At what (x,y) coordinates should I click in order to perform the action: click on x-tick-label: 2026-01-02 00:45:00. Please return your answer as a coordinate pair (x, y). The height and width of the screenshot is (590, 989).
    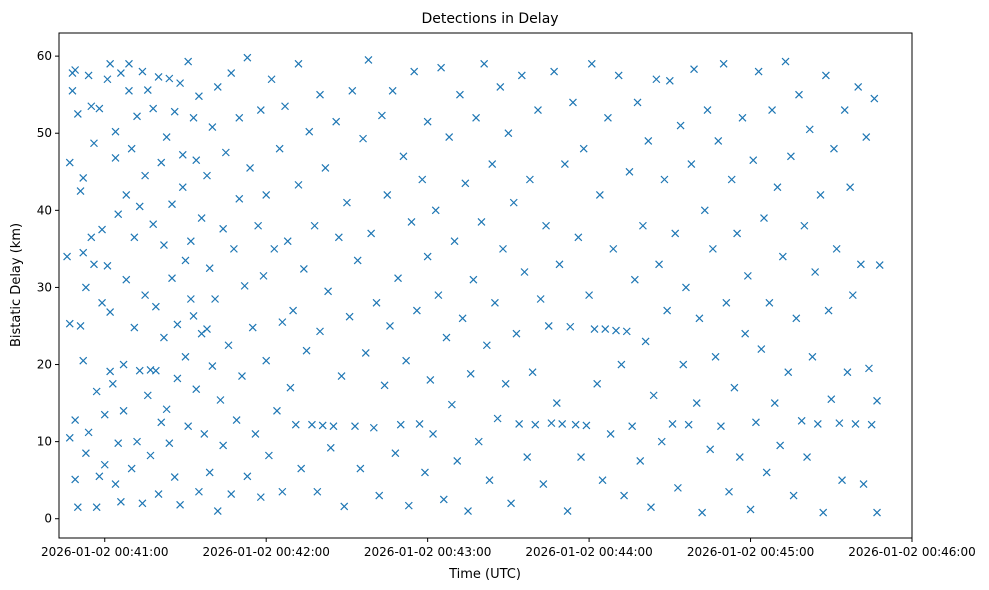
    Looking at the image, I should click on (750, 552).